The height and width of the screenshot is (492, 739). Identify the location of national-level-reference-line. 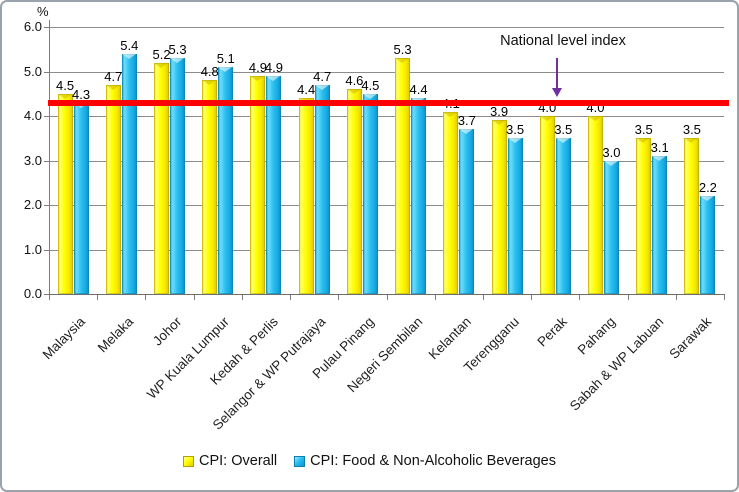
(388, 102).